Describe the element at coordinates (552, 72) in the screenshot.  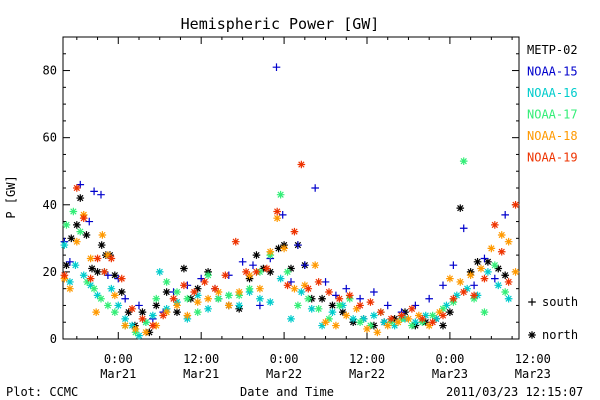
I see `legend-entry: NOAA-15` at that location.